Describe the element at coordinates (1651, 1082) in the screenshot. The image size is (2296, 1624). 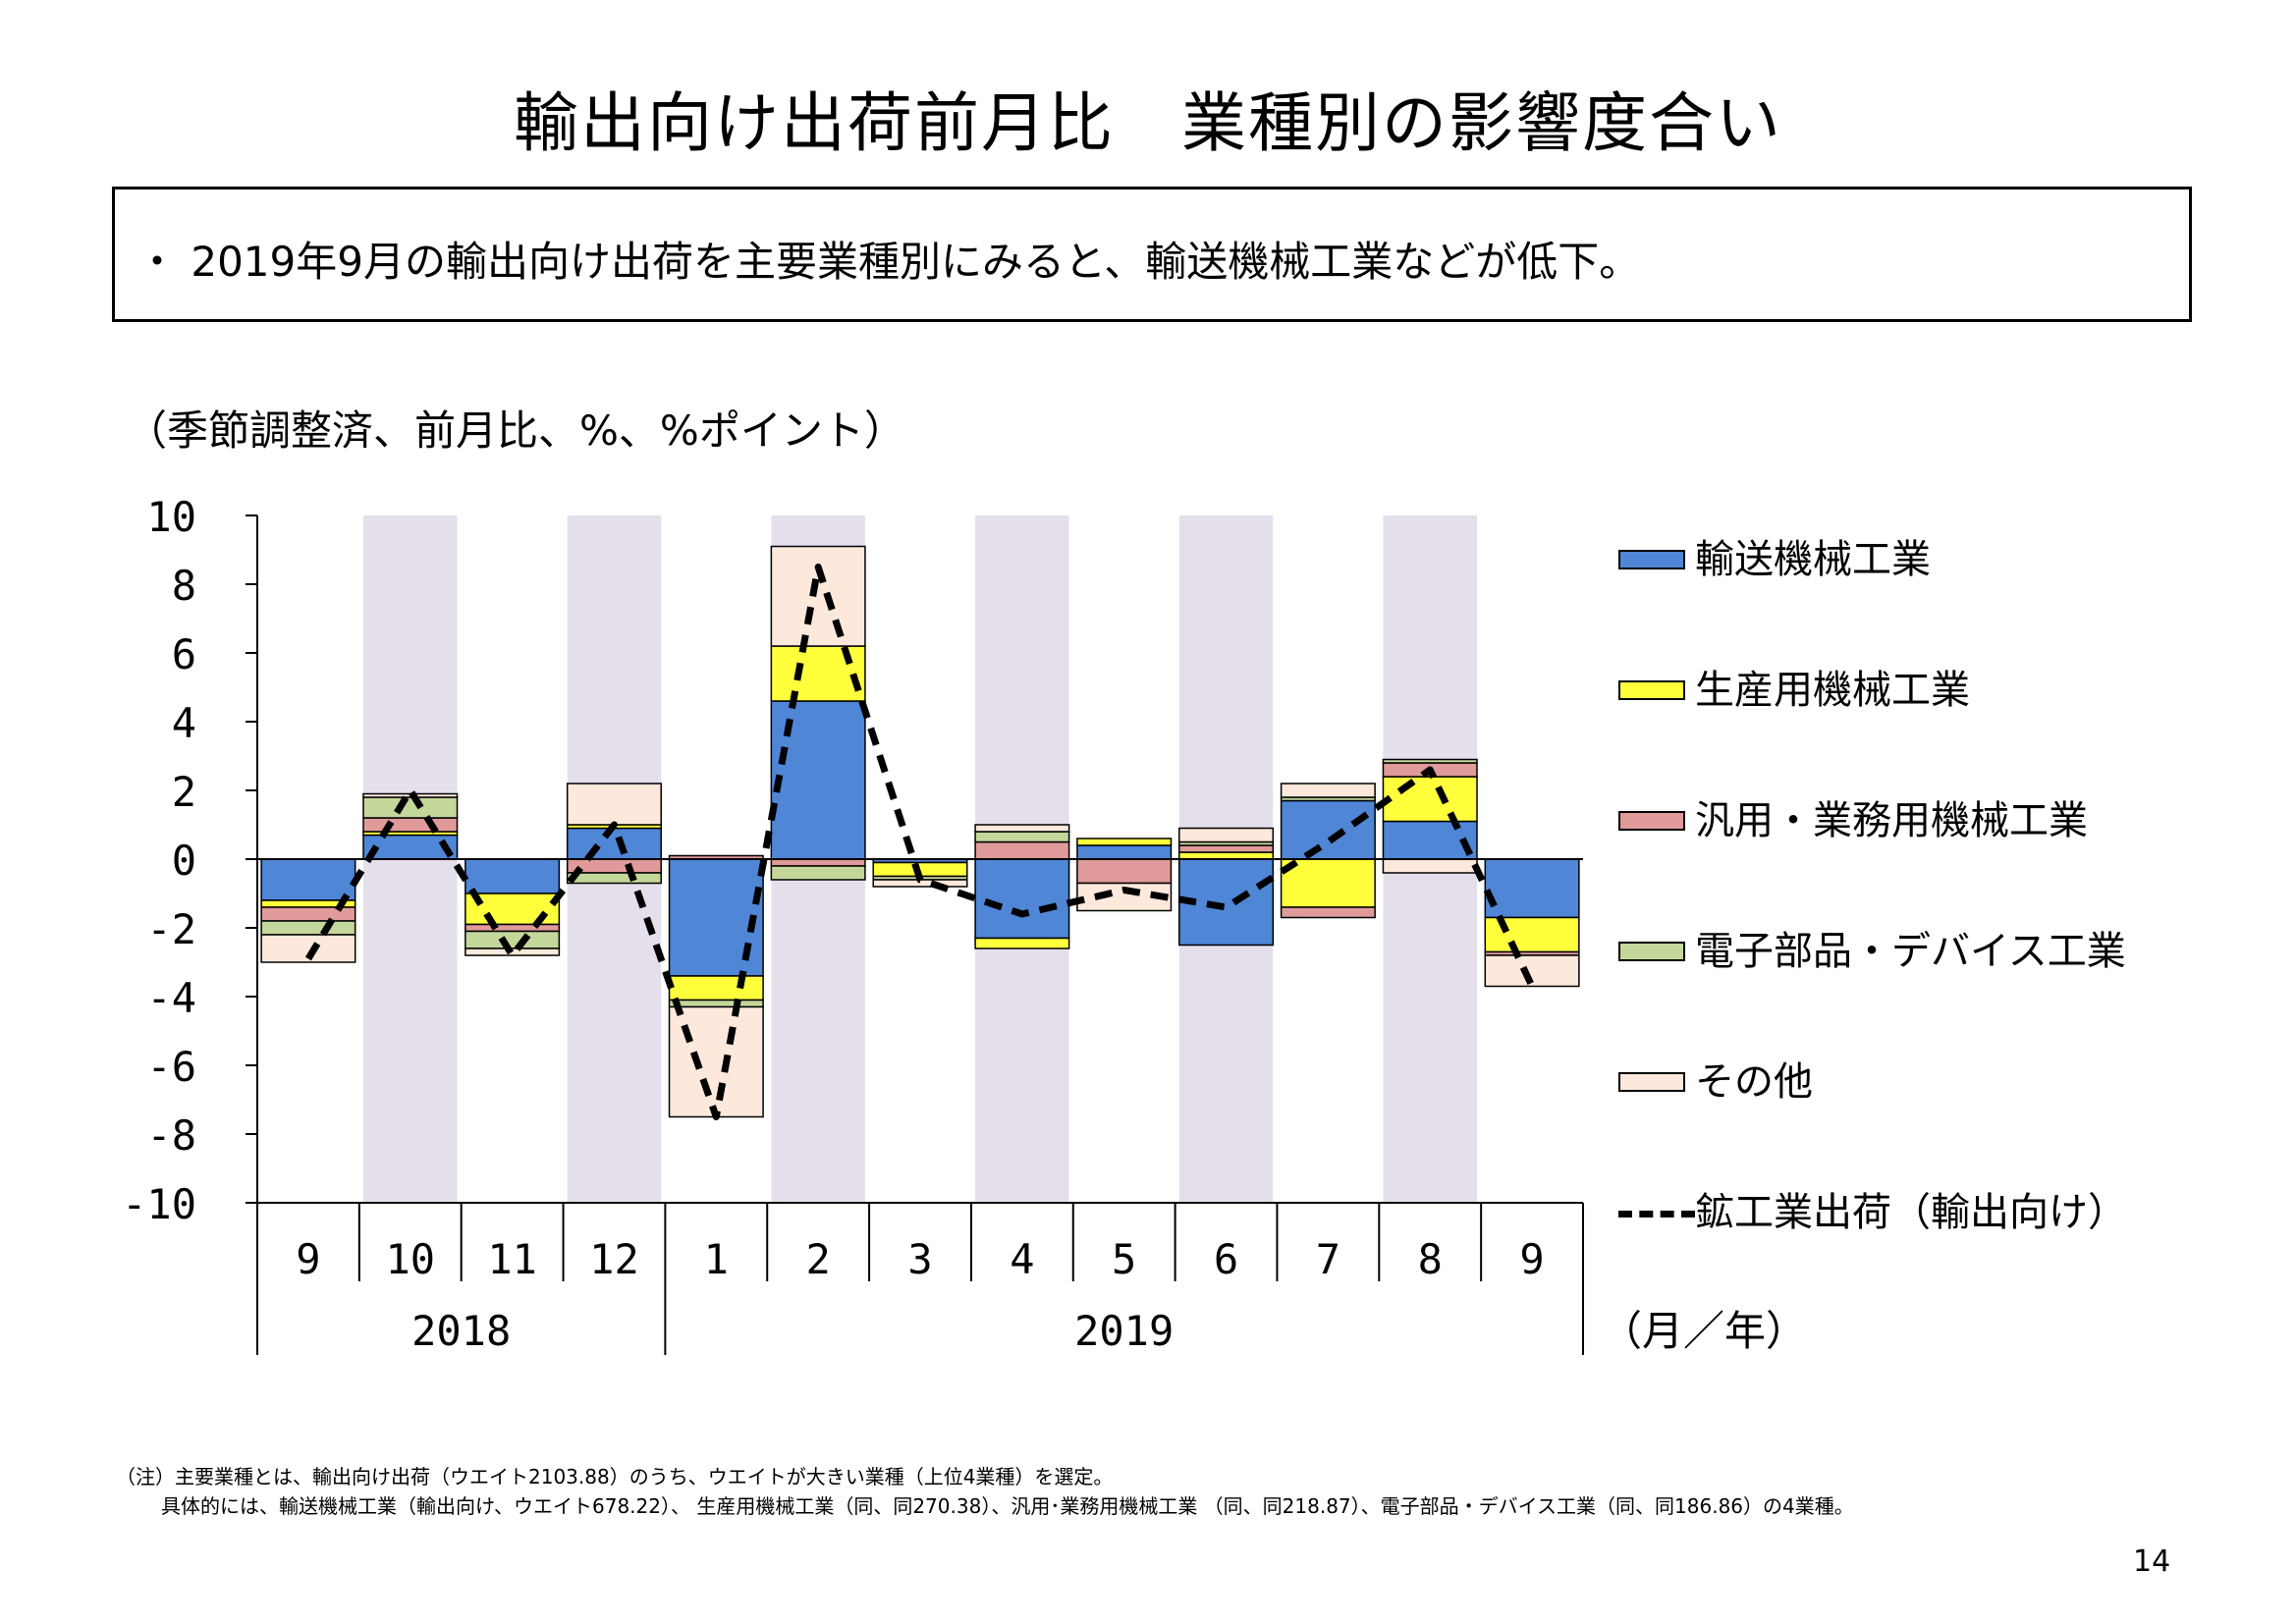
I see `legend-swatch-other` at that location.